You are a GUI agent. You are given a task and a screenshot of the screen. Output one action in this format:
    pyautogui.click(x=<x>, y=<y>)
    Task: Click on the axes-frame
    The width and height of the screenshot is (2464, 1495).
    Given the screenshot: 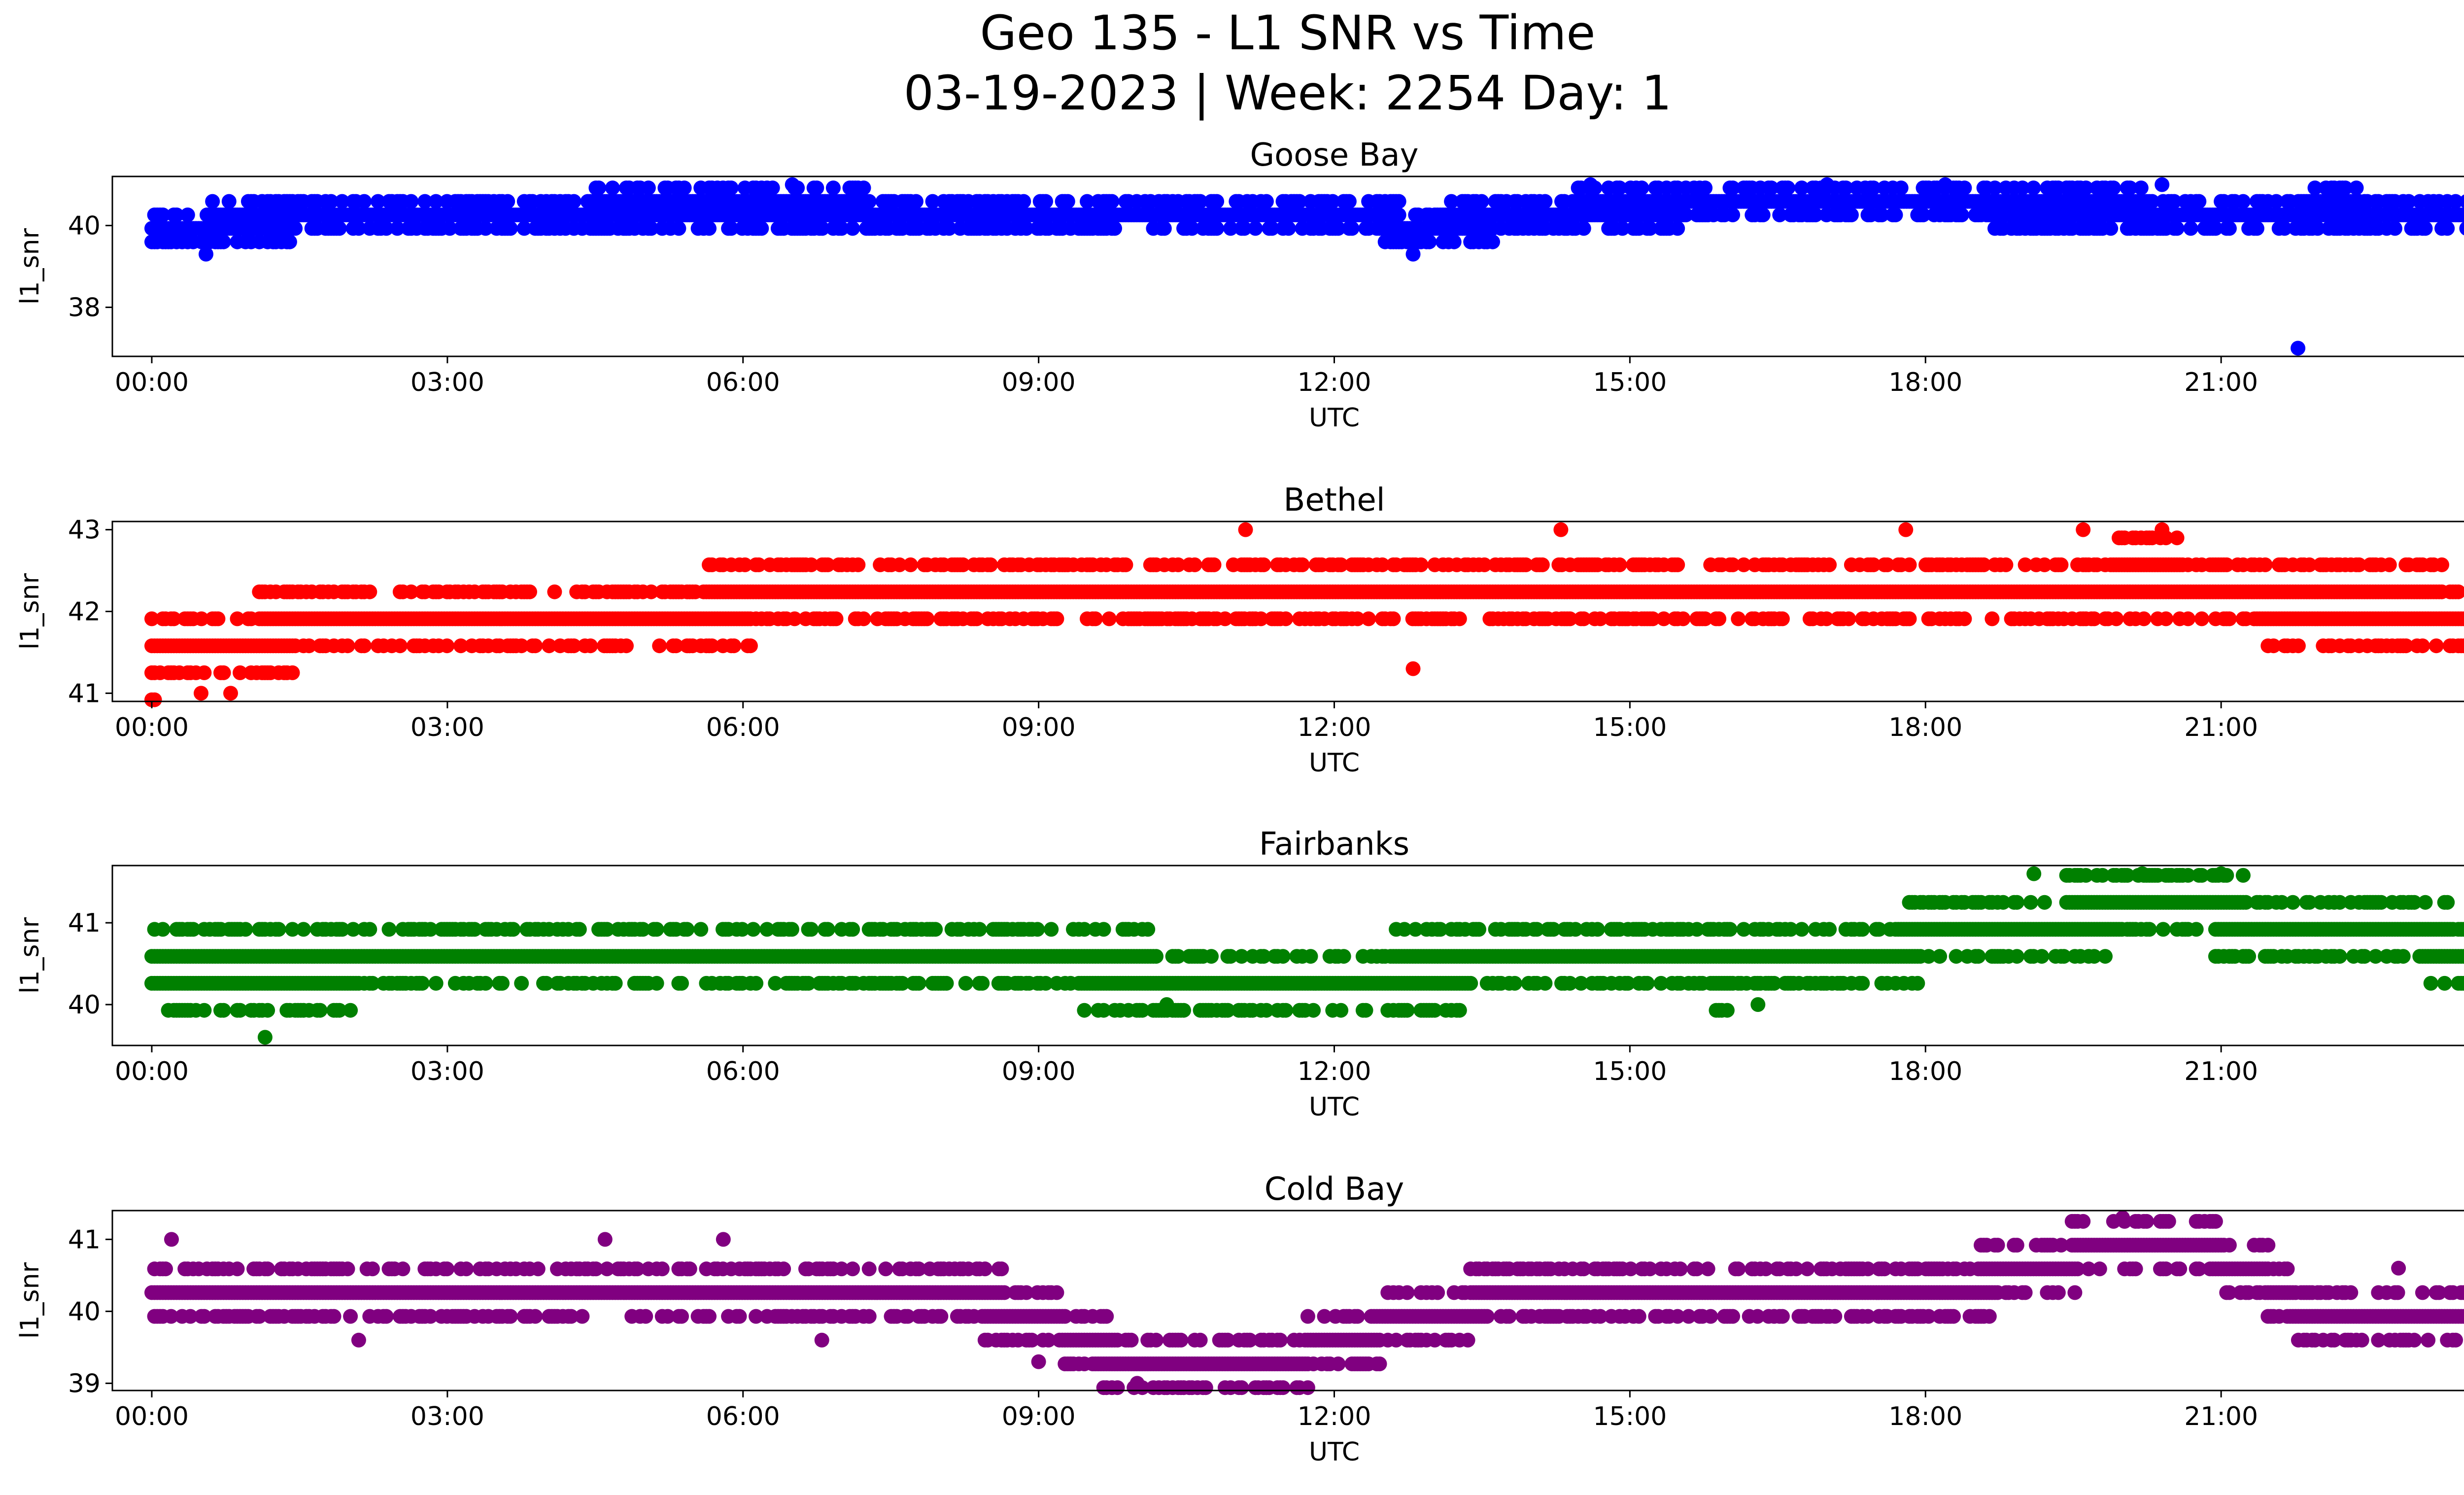 What is the action you would take?
    pyautogui.click(x=1287, y=611)
    